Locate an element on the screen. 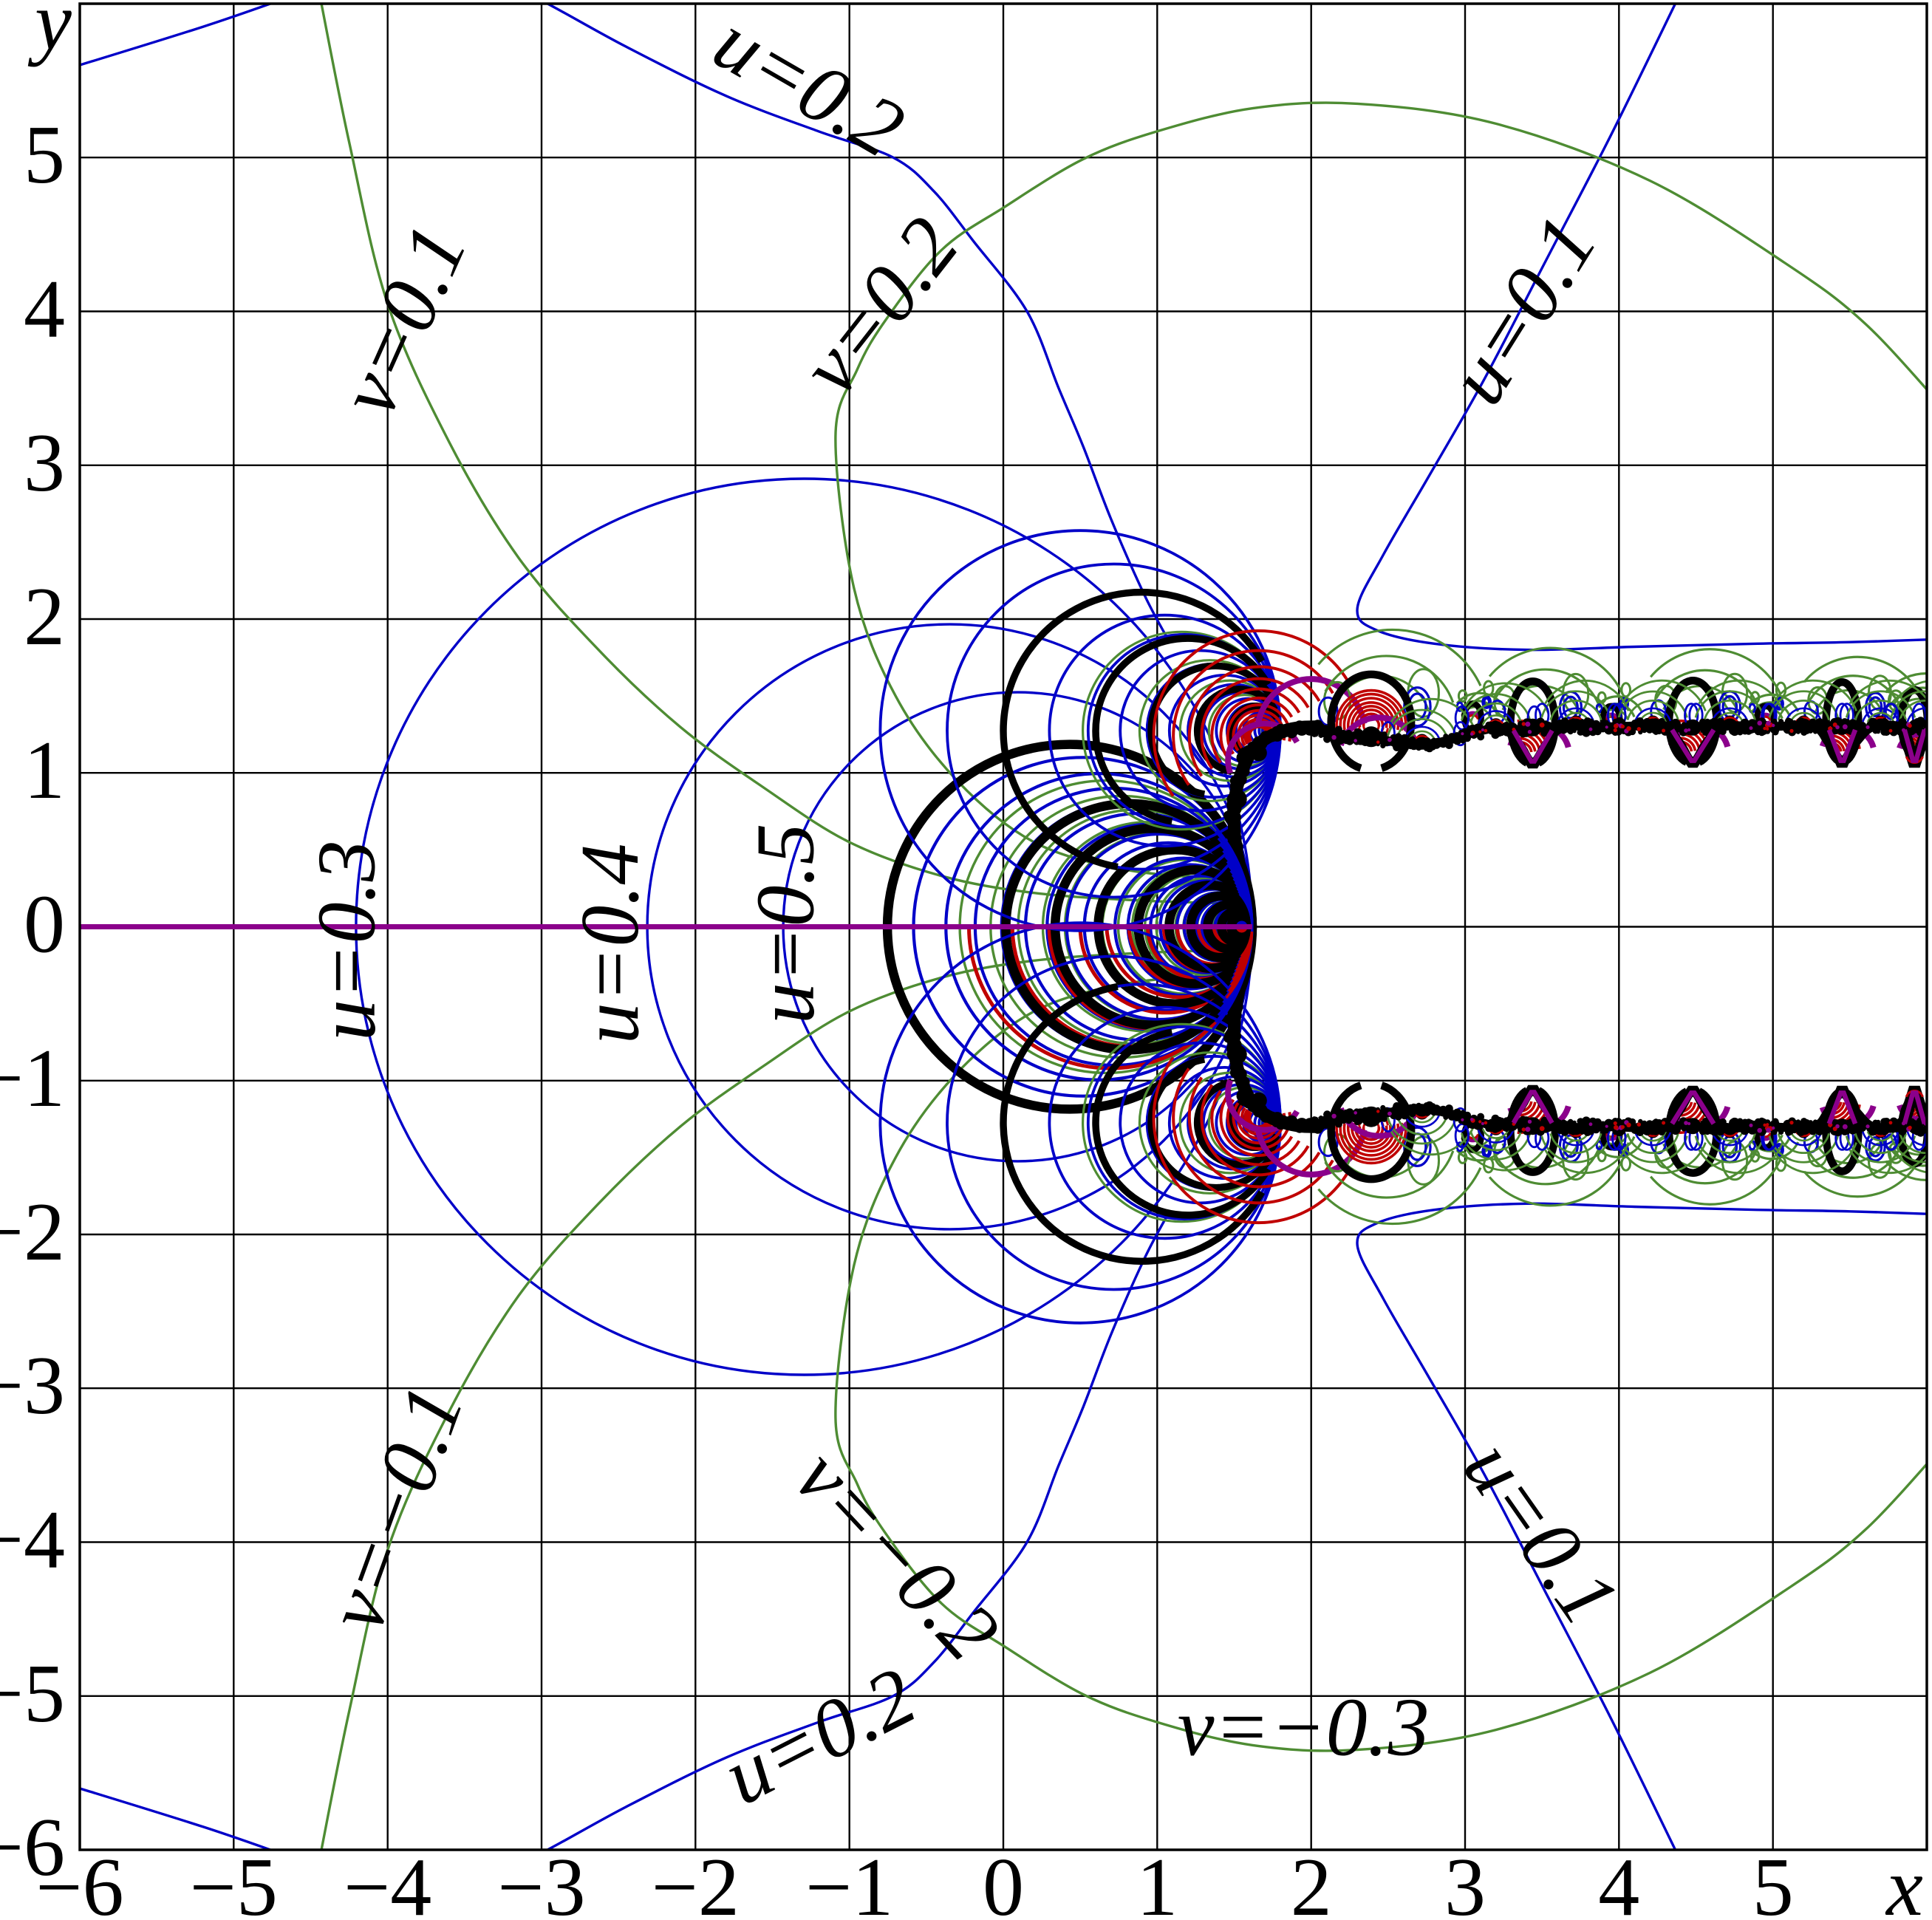 The height and width of the screenshot is (1920, 1932). svg-text: x is located at coordinates (1904, 1879).